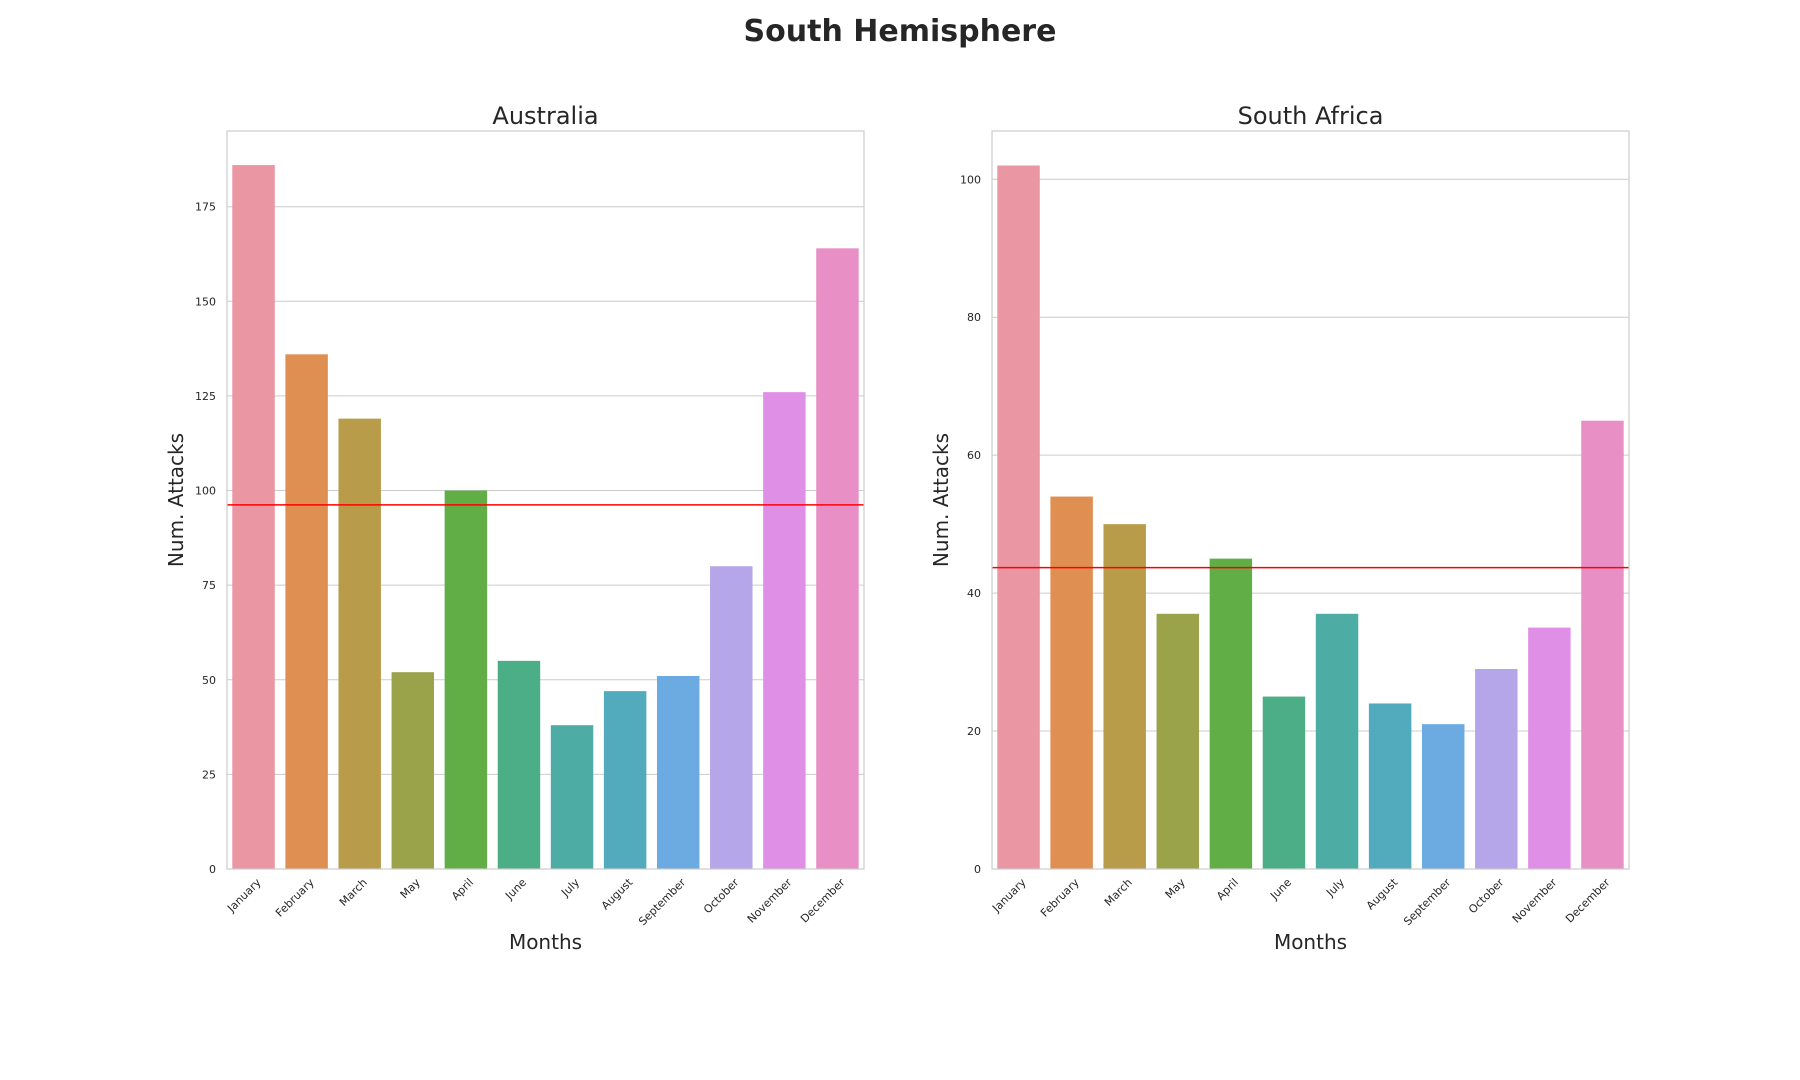 The height and width of the screenshot is (1080, 1800). What do you see at coordinates (974, 317) in the screenshot?
I see `south-africa-y-tick-label: 80` at bounding box center [974, 317].